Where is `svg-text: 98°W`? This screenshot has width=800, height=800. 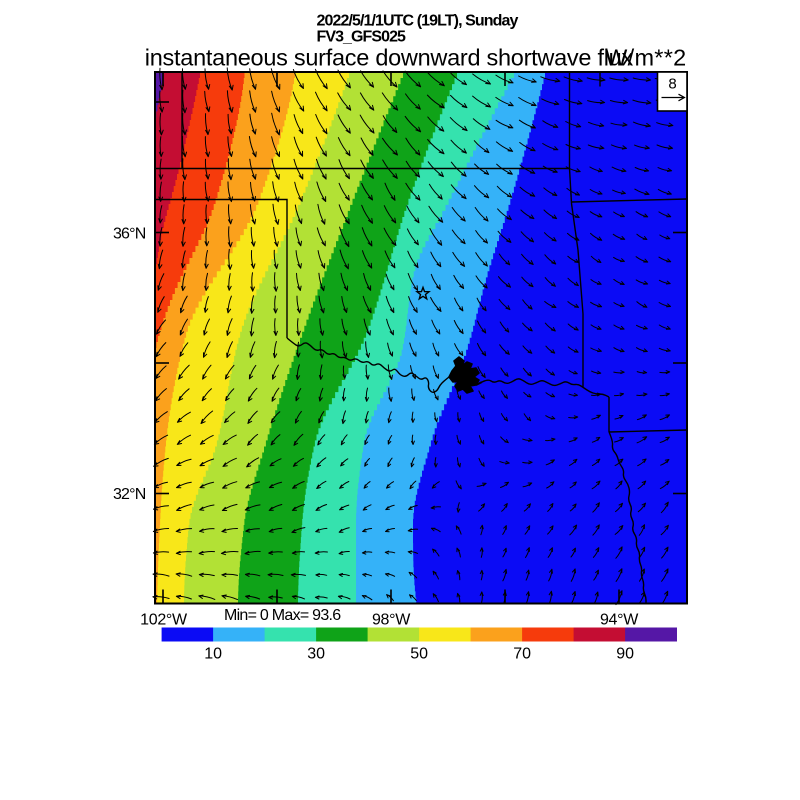
svg-text: 98°W is located at coordinates (391, 620).